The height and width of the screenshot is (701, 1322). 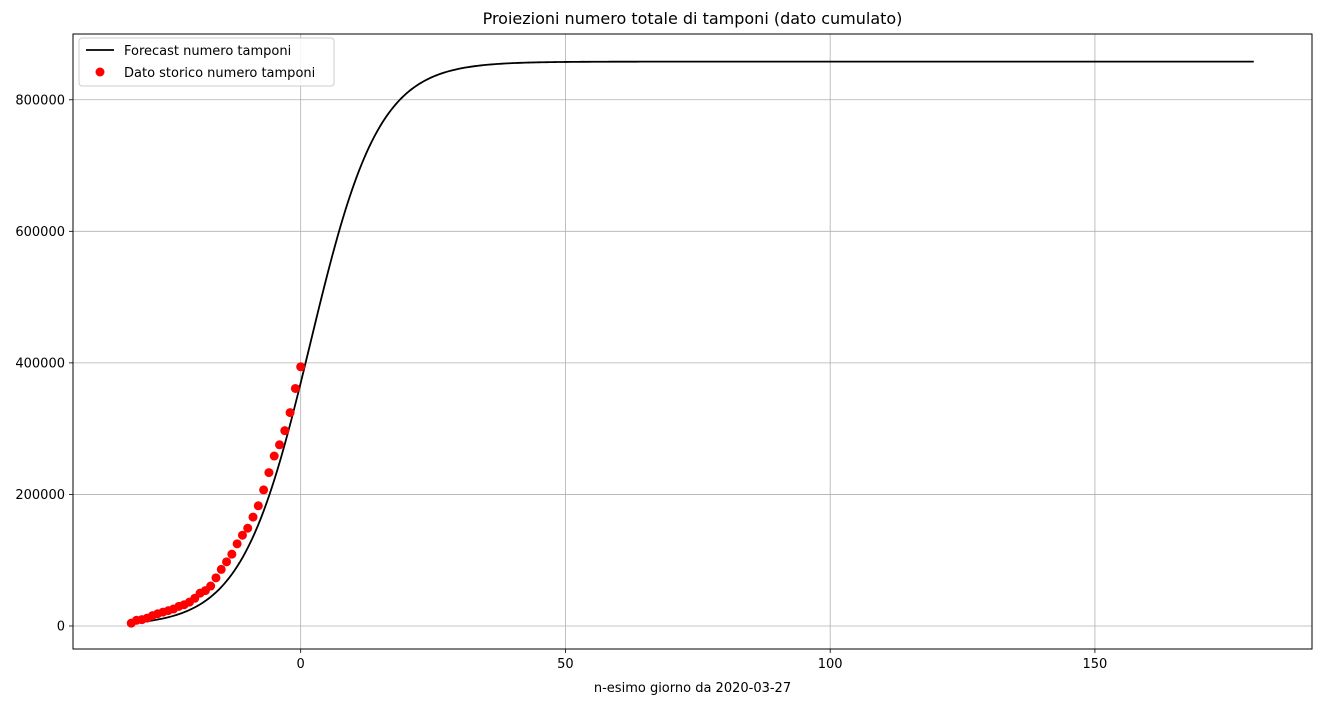 I want to click on legend-history-swatch, so click(x=100, y=72).